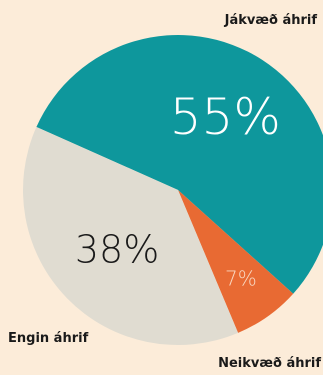 Image resolution: width=323 pixels, height=375 pixels. What do you see at coordinates (117, 250) in the screenshot?
I see `pie-value-label-none: 38%` at bounding box center [117, 250].